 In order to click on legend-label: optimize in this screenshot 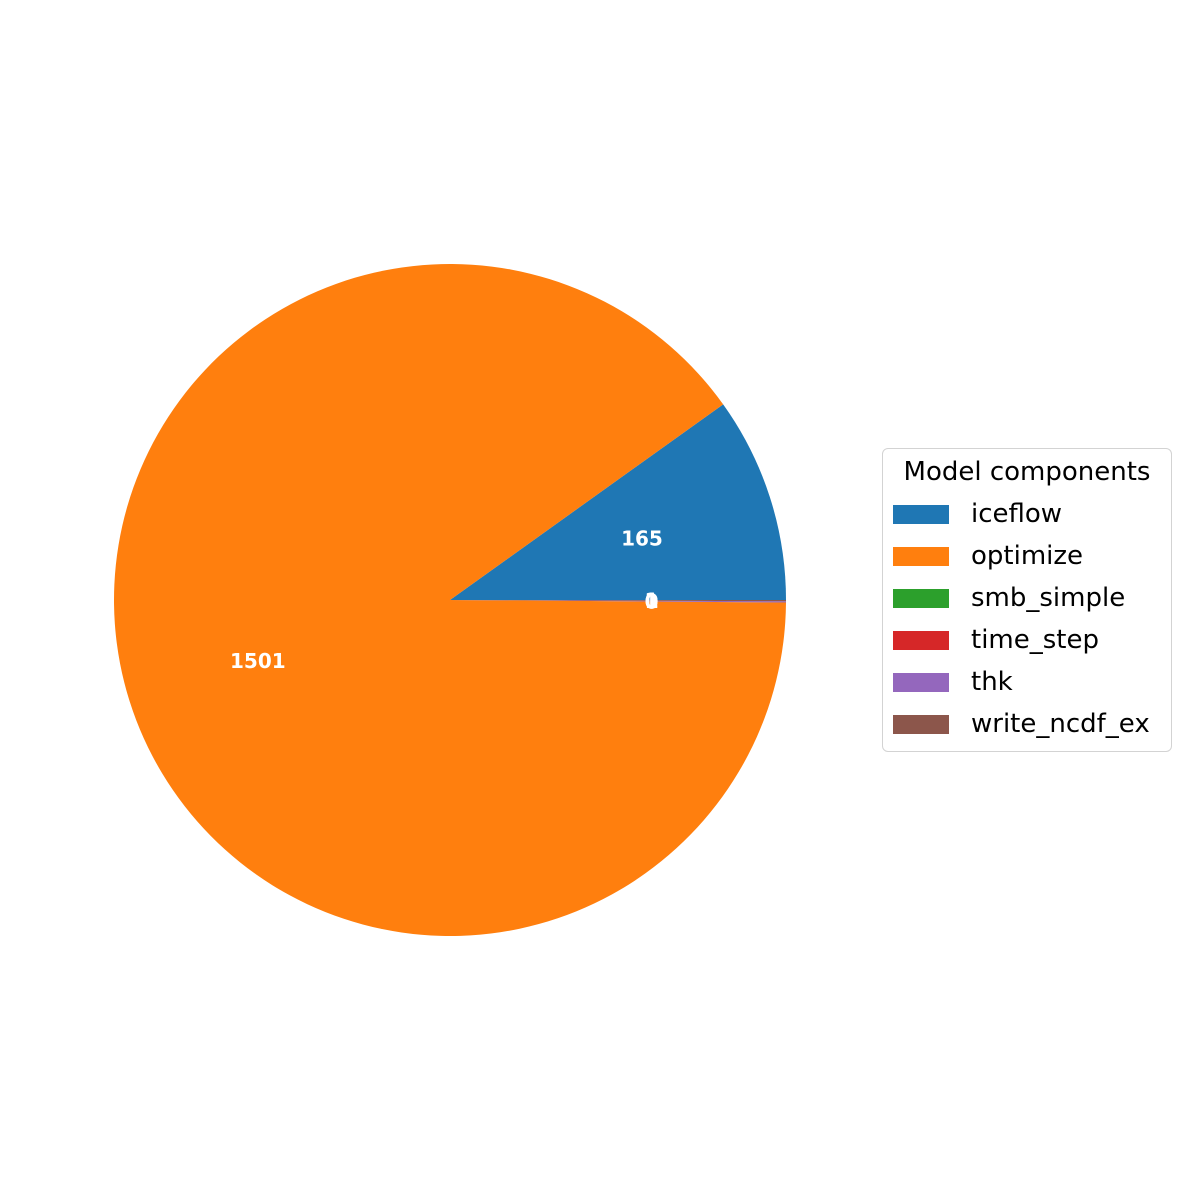, I will do `click(1027, 556)`.